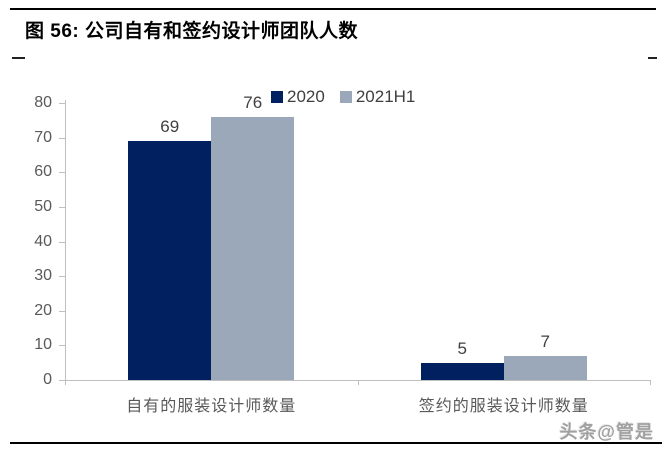  I want to click on y-axis-tick-label: 50, so click(43, 206).